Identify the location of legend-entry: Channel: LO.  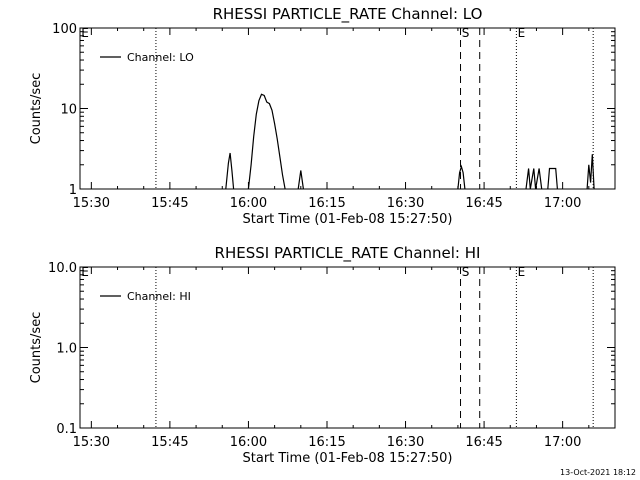
(160, 57).